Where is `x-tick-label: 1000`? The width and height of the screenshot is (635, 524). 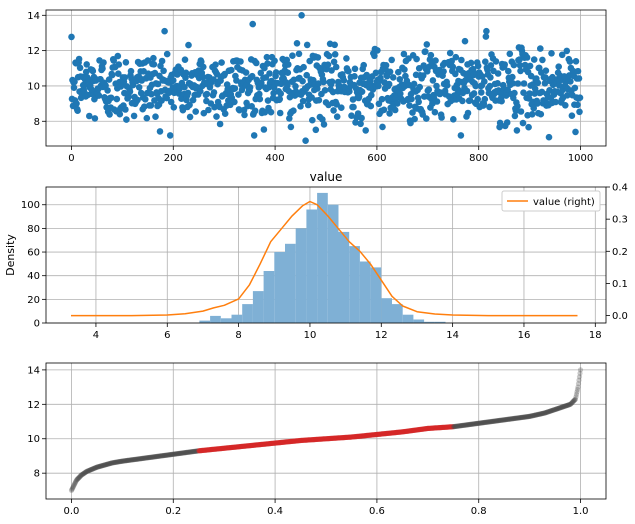 x-tick-label: 1000 is located at coordinates (580, 158).